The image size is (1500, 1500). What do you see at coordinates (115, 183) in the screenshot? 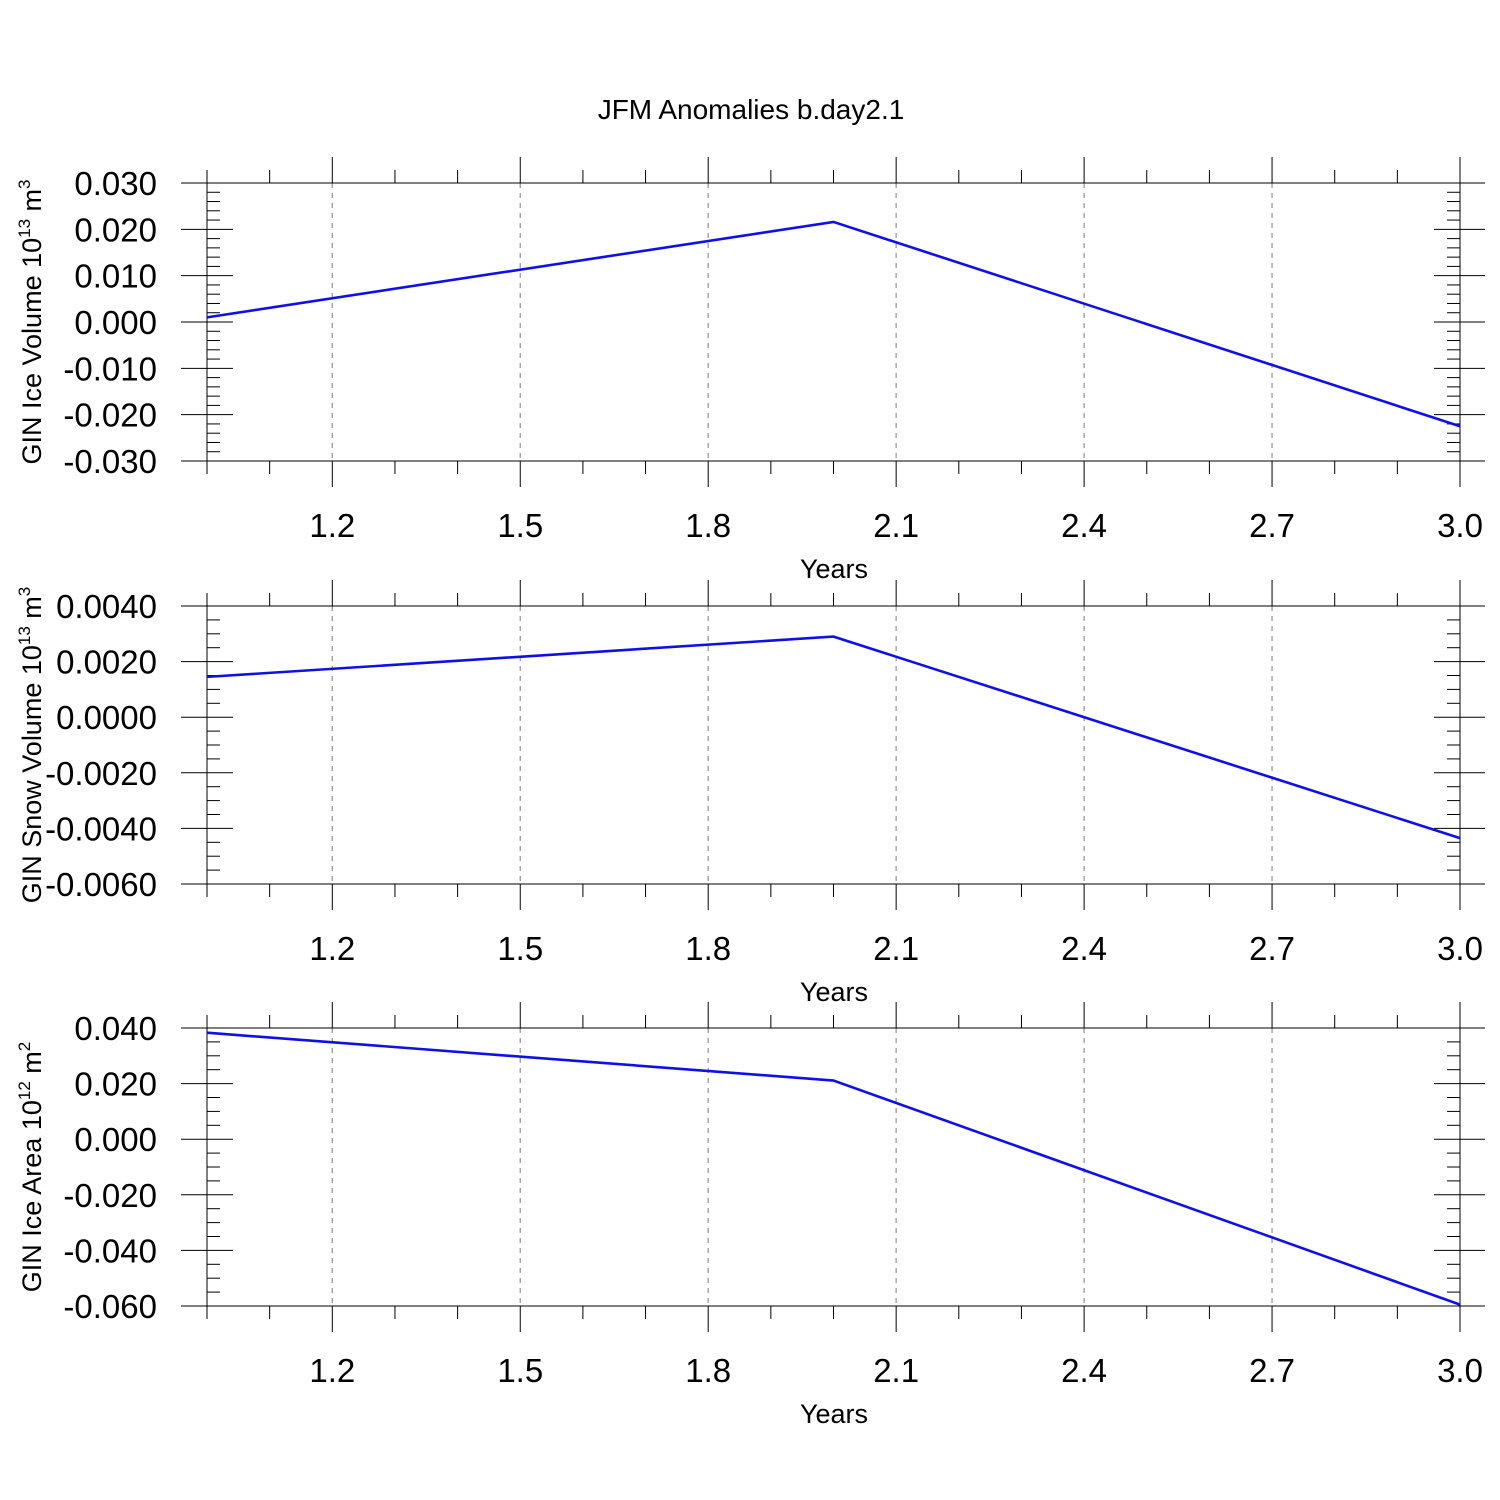
I see `chart-1-y-tick-label: 0.030` at bounding box center [115, 183].